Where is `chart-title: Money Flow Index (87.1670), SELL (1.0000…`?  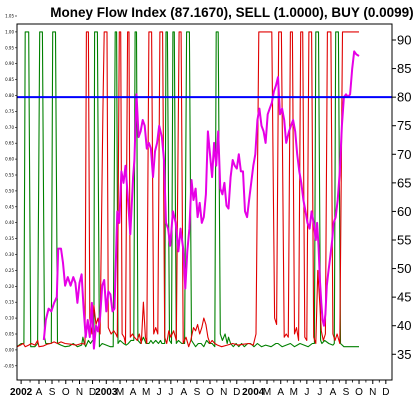 chart-title: Money Flow Index (87.1670), SELL (1.0000… is located at coordinates (231, 12).